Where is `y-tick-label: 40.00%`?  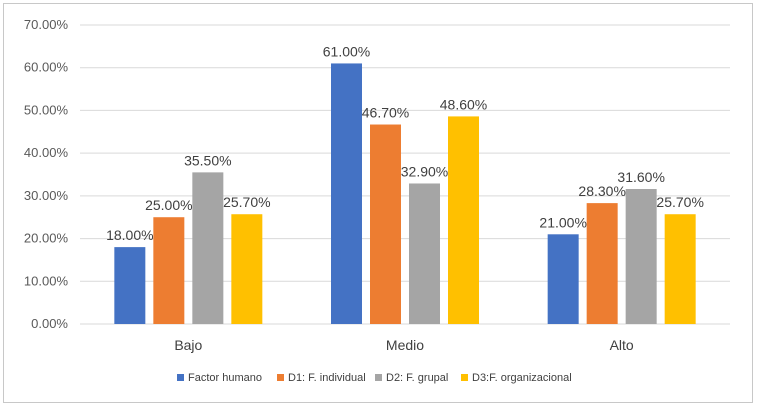 y-tick-label: 40.00% is located at coordinates (46, 152).